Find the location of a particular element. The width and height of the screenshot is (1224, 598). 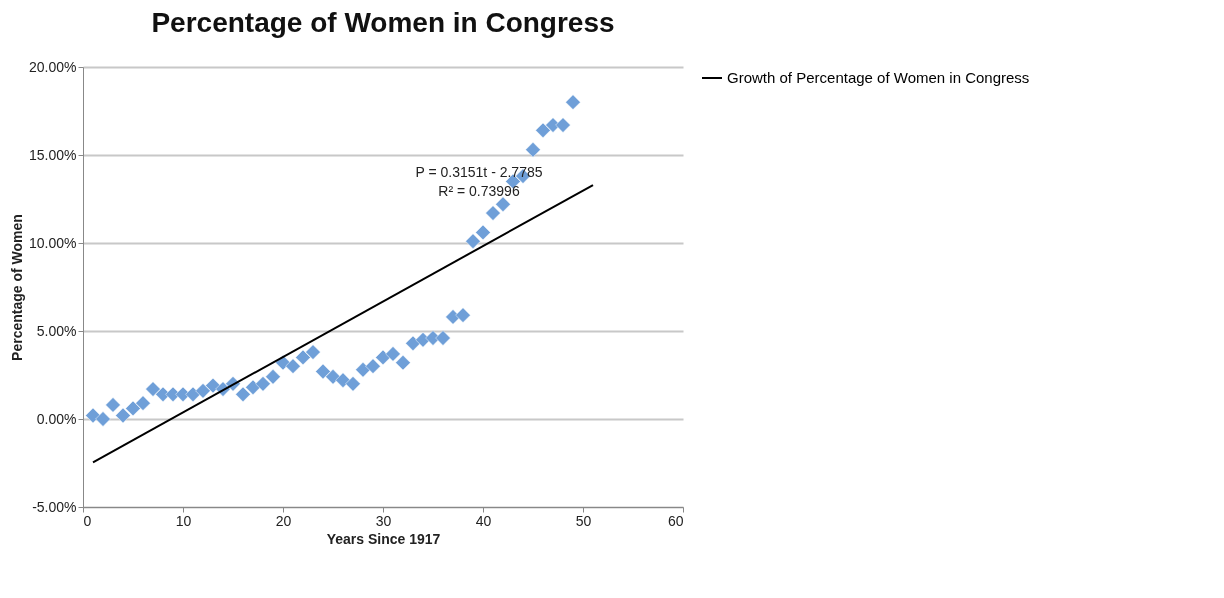

y-tick-label: -5.00% is located at coordinates (54, 506).